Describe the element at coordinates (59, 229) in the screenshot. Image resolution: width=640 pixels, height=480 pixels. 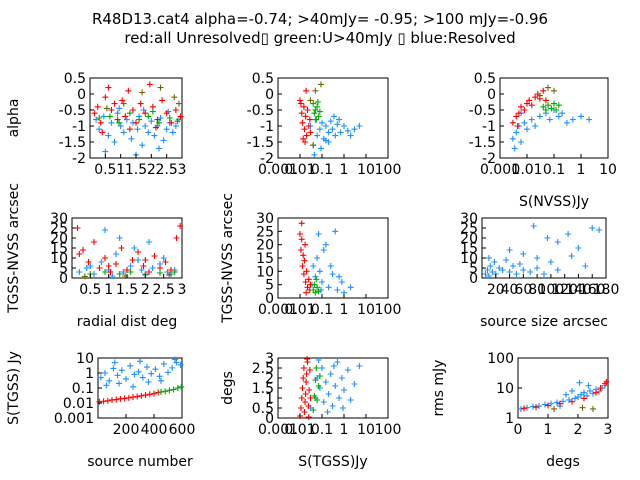
I see `y-tick-label: 25` at that location.